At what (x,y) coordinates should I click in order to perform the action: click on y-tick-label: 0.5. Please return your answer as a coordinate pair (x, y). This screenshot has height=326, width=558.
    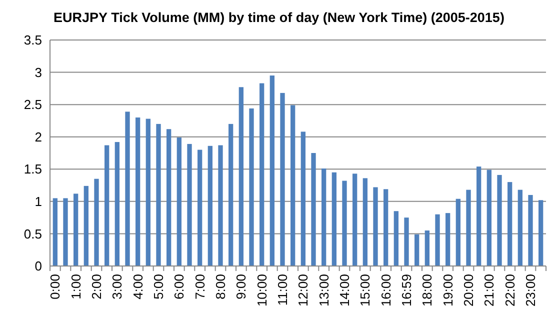
    Looking at the image, I should click on (33, 234).